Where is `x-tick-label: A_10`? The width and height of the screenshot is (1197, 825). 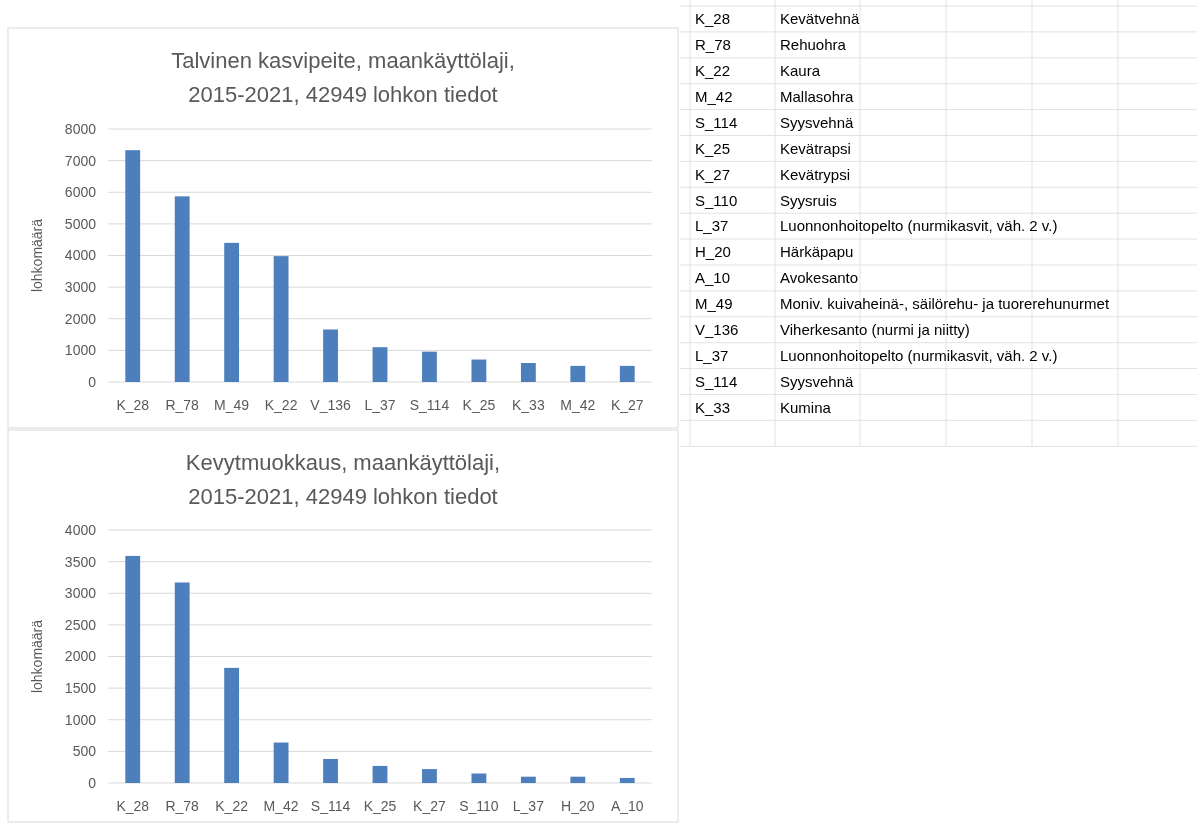
x-tick-label: A_10 is located at coordinates (627, 806).